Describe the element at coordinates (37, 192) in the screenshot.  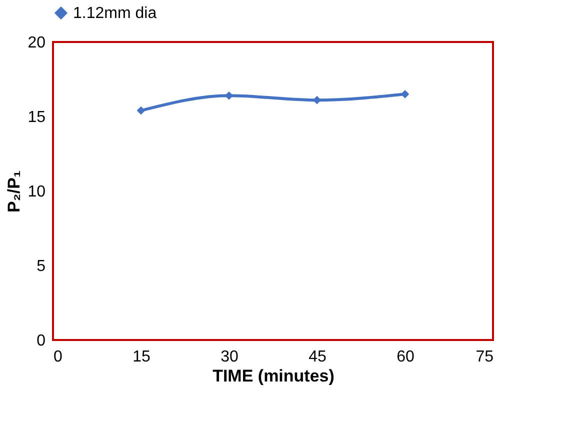
I see `y-tick-label: 10` at that location.